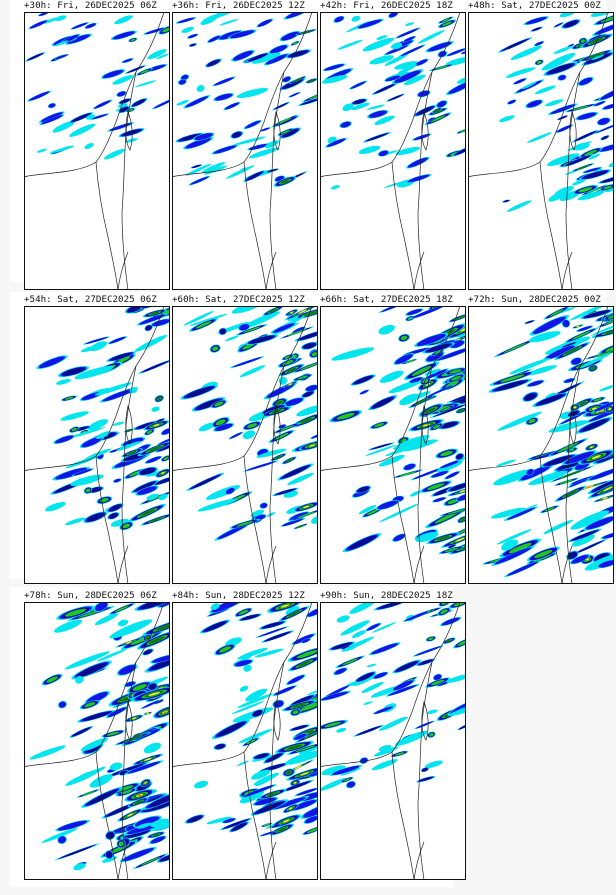  I want to click on forecast-panel: +90h: Sun, 28DEC2025 18Z, so click(394, 735).